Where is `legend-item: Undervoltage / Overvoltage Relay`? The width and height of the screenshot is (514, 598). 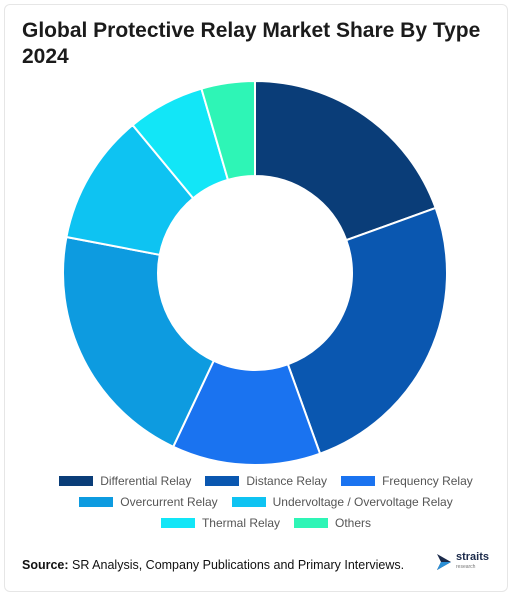
legend-item: Undervoltage / Overvoltage Relay is located at coordinates (342, 501).